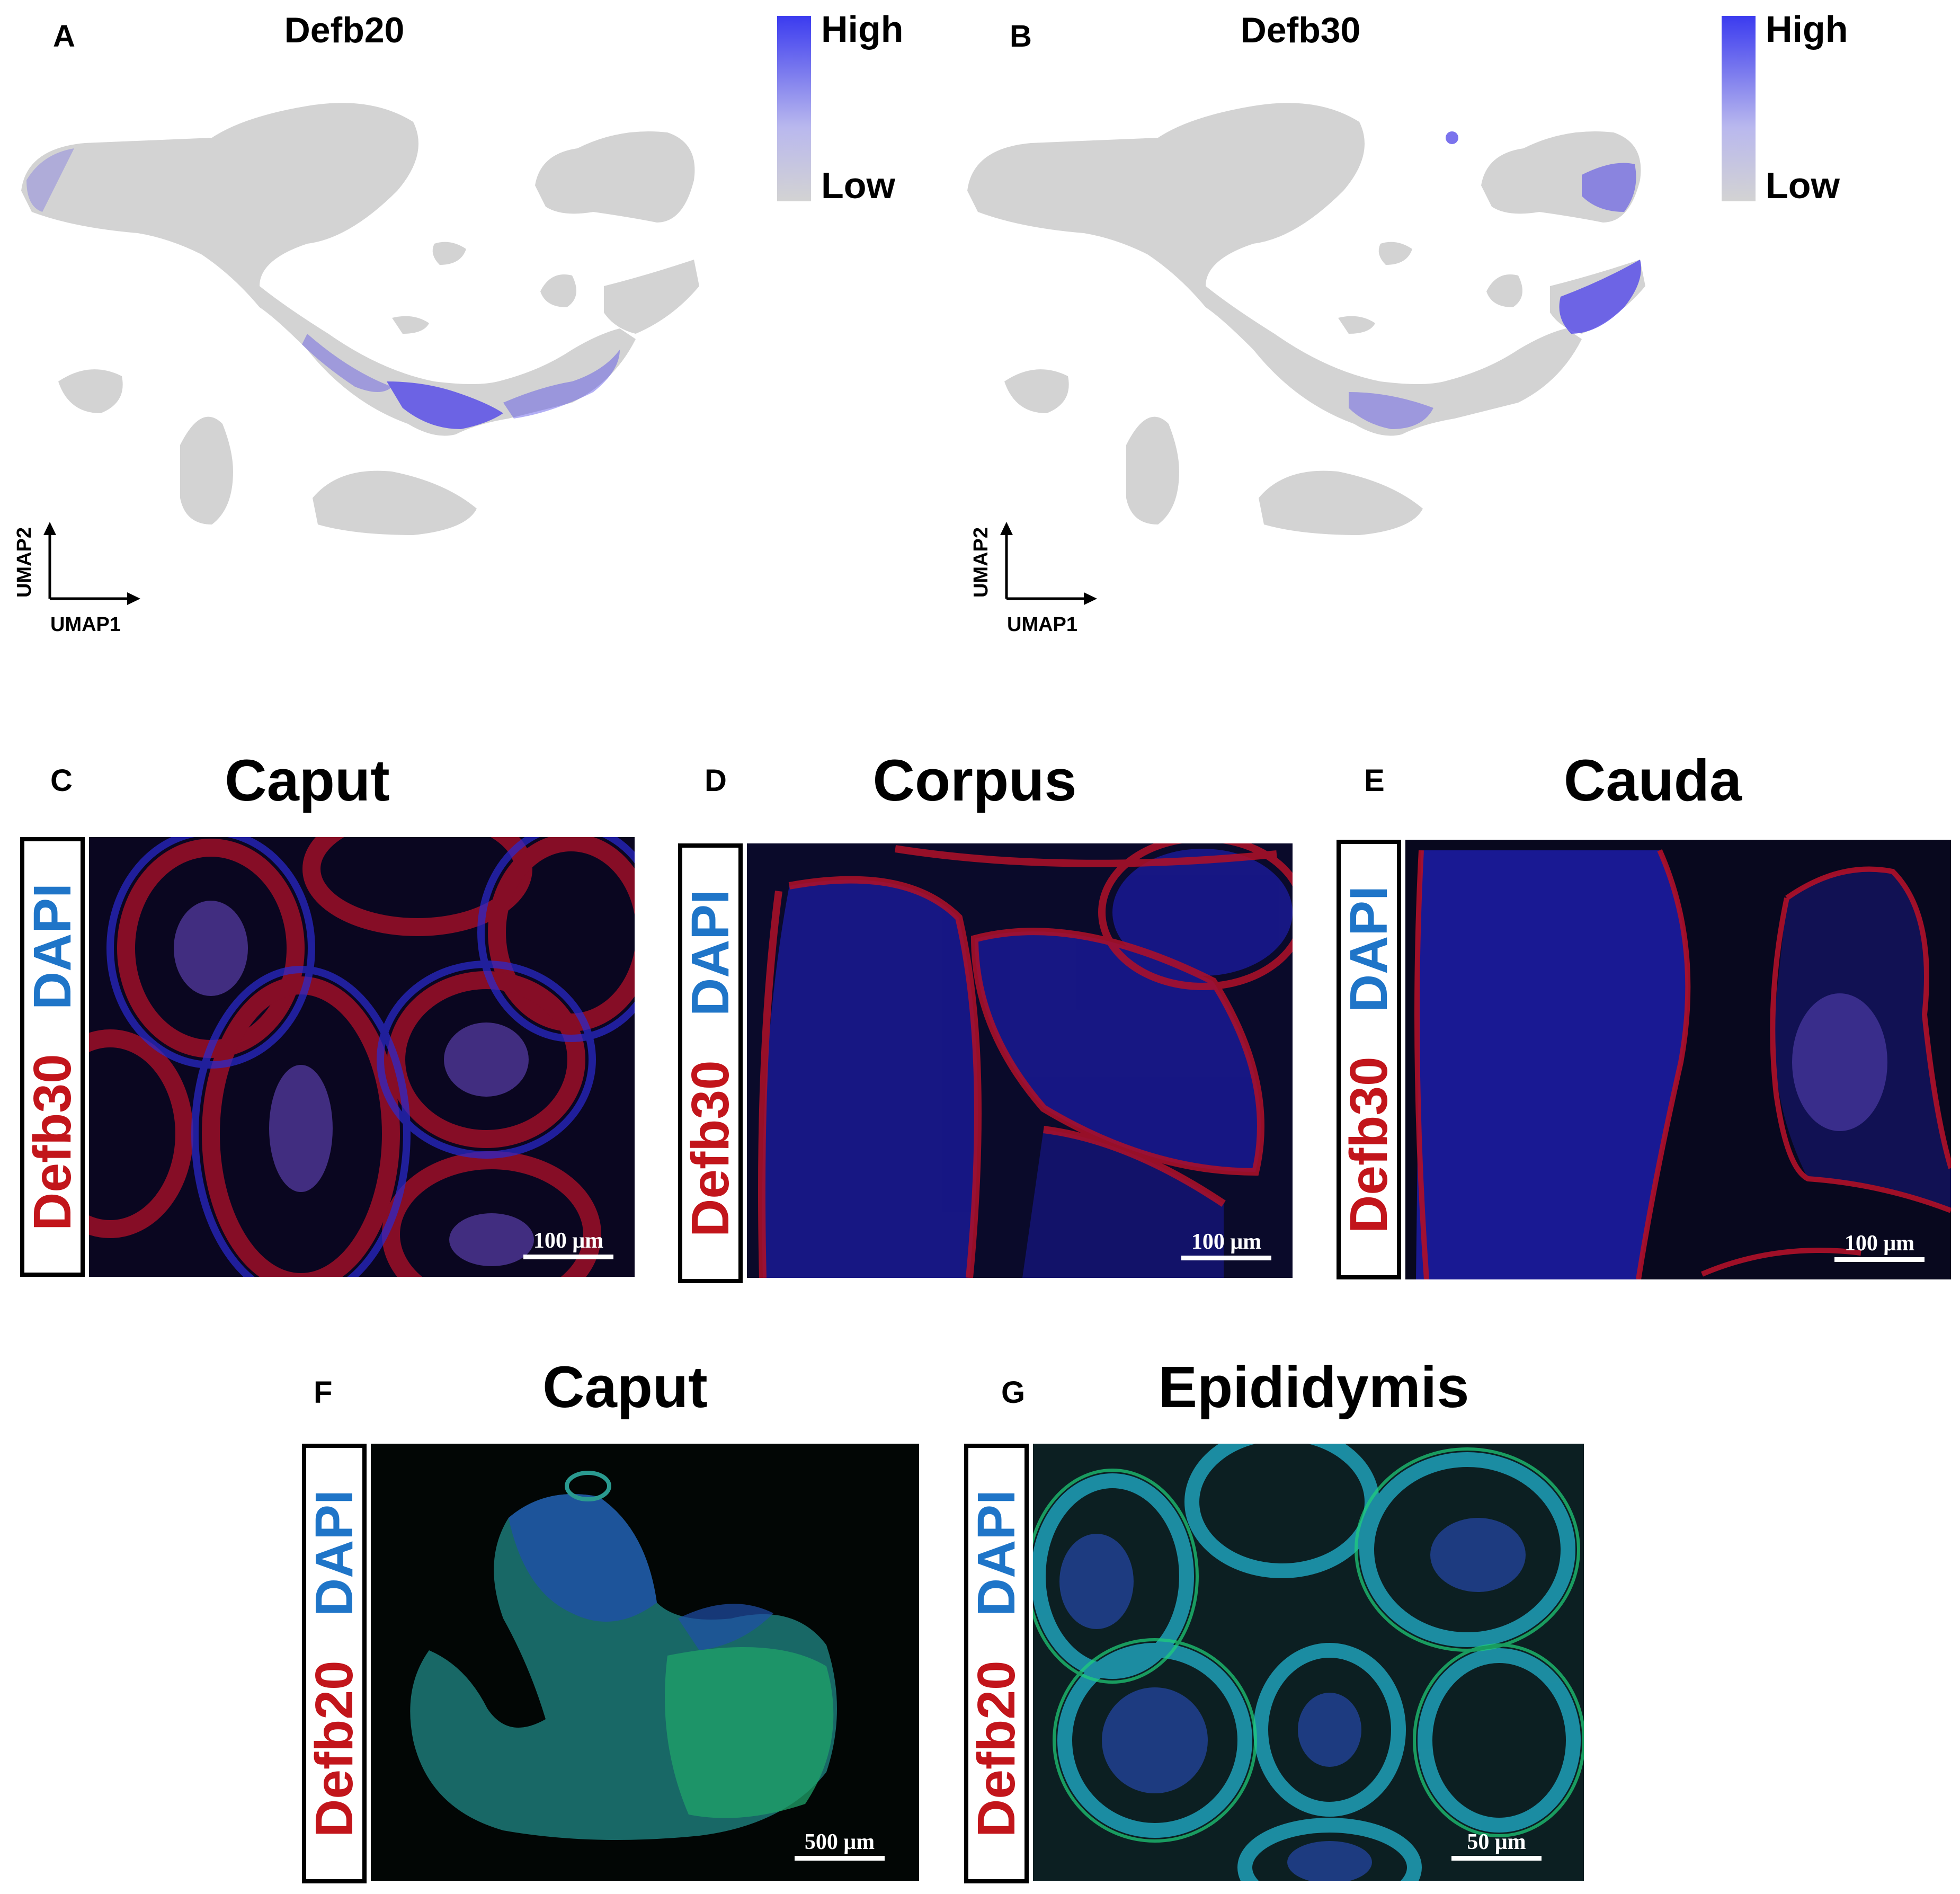  What do you see at coordinates (362, 1057) in the screenshot?
I see `micrograph-c: 100 μm` at bounding box center [362, 1057].